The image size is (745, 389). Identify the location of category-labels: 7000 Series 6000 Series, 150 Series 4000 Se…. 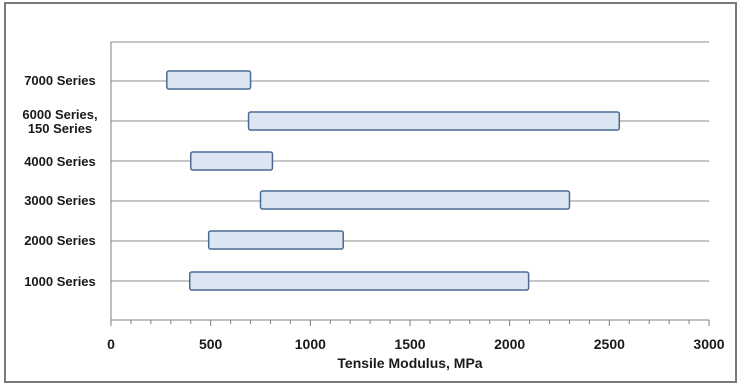
(59, 181).